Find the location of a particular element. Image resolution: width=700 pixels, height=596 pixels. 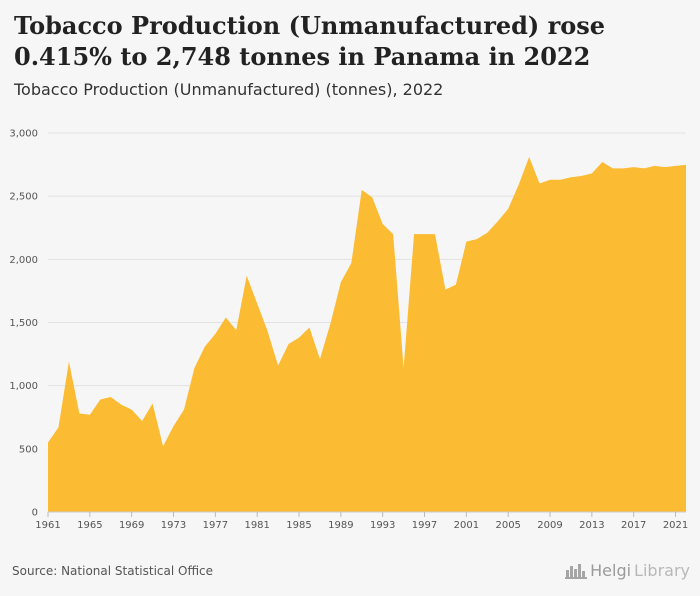

y-tick-label: 500 is located at coordinates (28, 449).